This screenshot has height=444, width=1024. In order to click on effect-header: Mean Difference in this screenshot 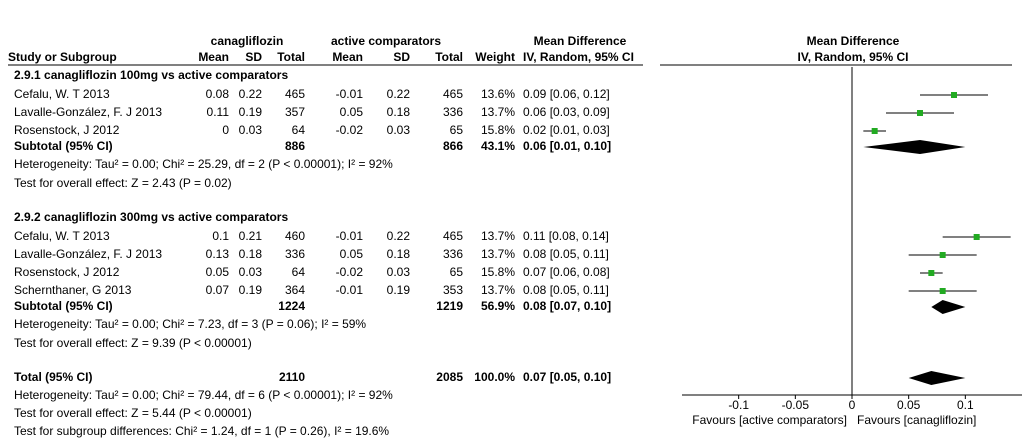, I will do `click(580, 41)`.